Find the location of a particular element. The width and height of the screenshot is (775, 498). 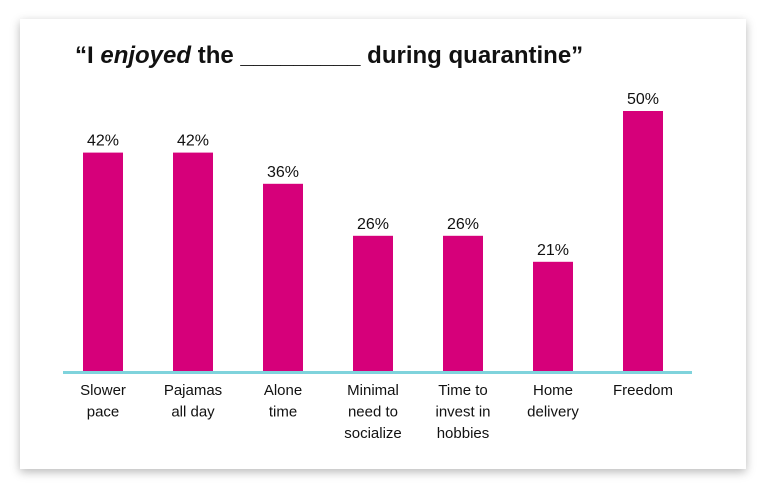

category-label-line: all day is located at coordinates (193, 412).